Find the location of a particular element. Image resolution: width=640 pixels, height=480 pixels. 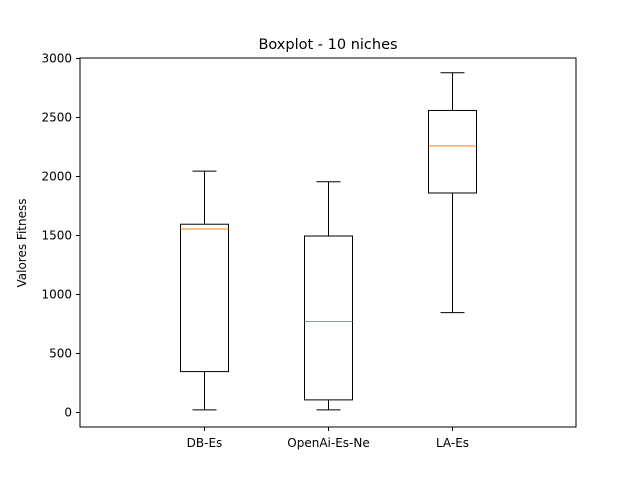

box-db-es is located at coordinates (204, 298).